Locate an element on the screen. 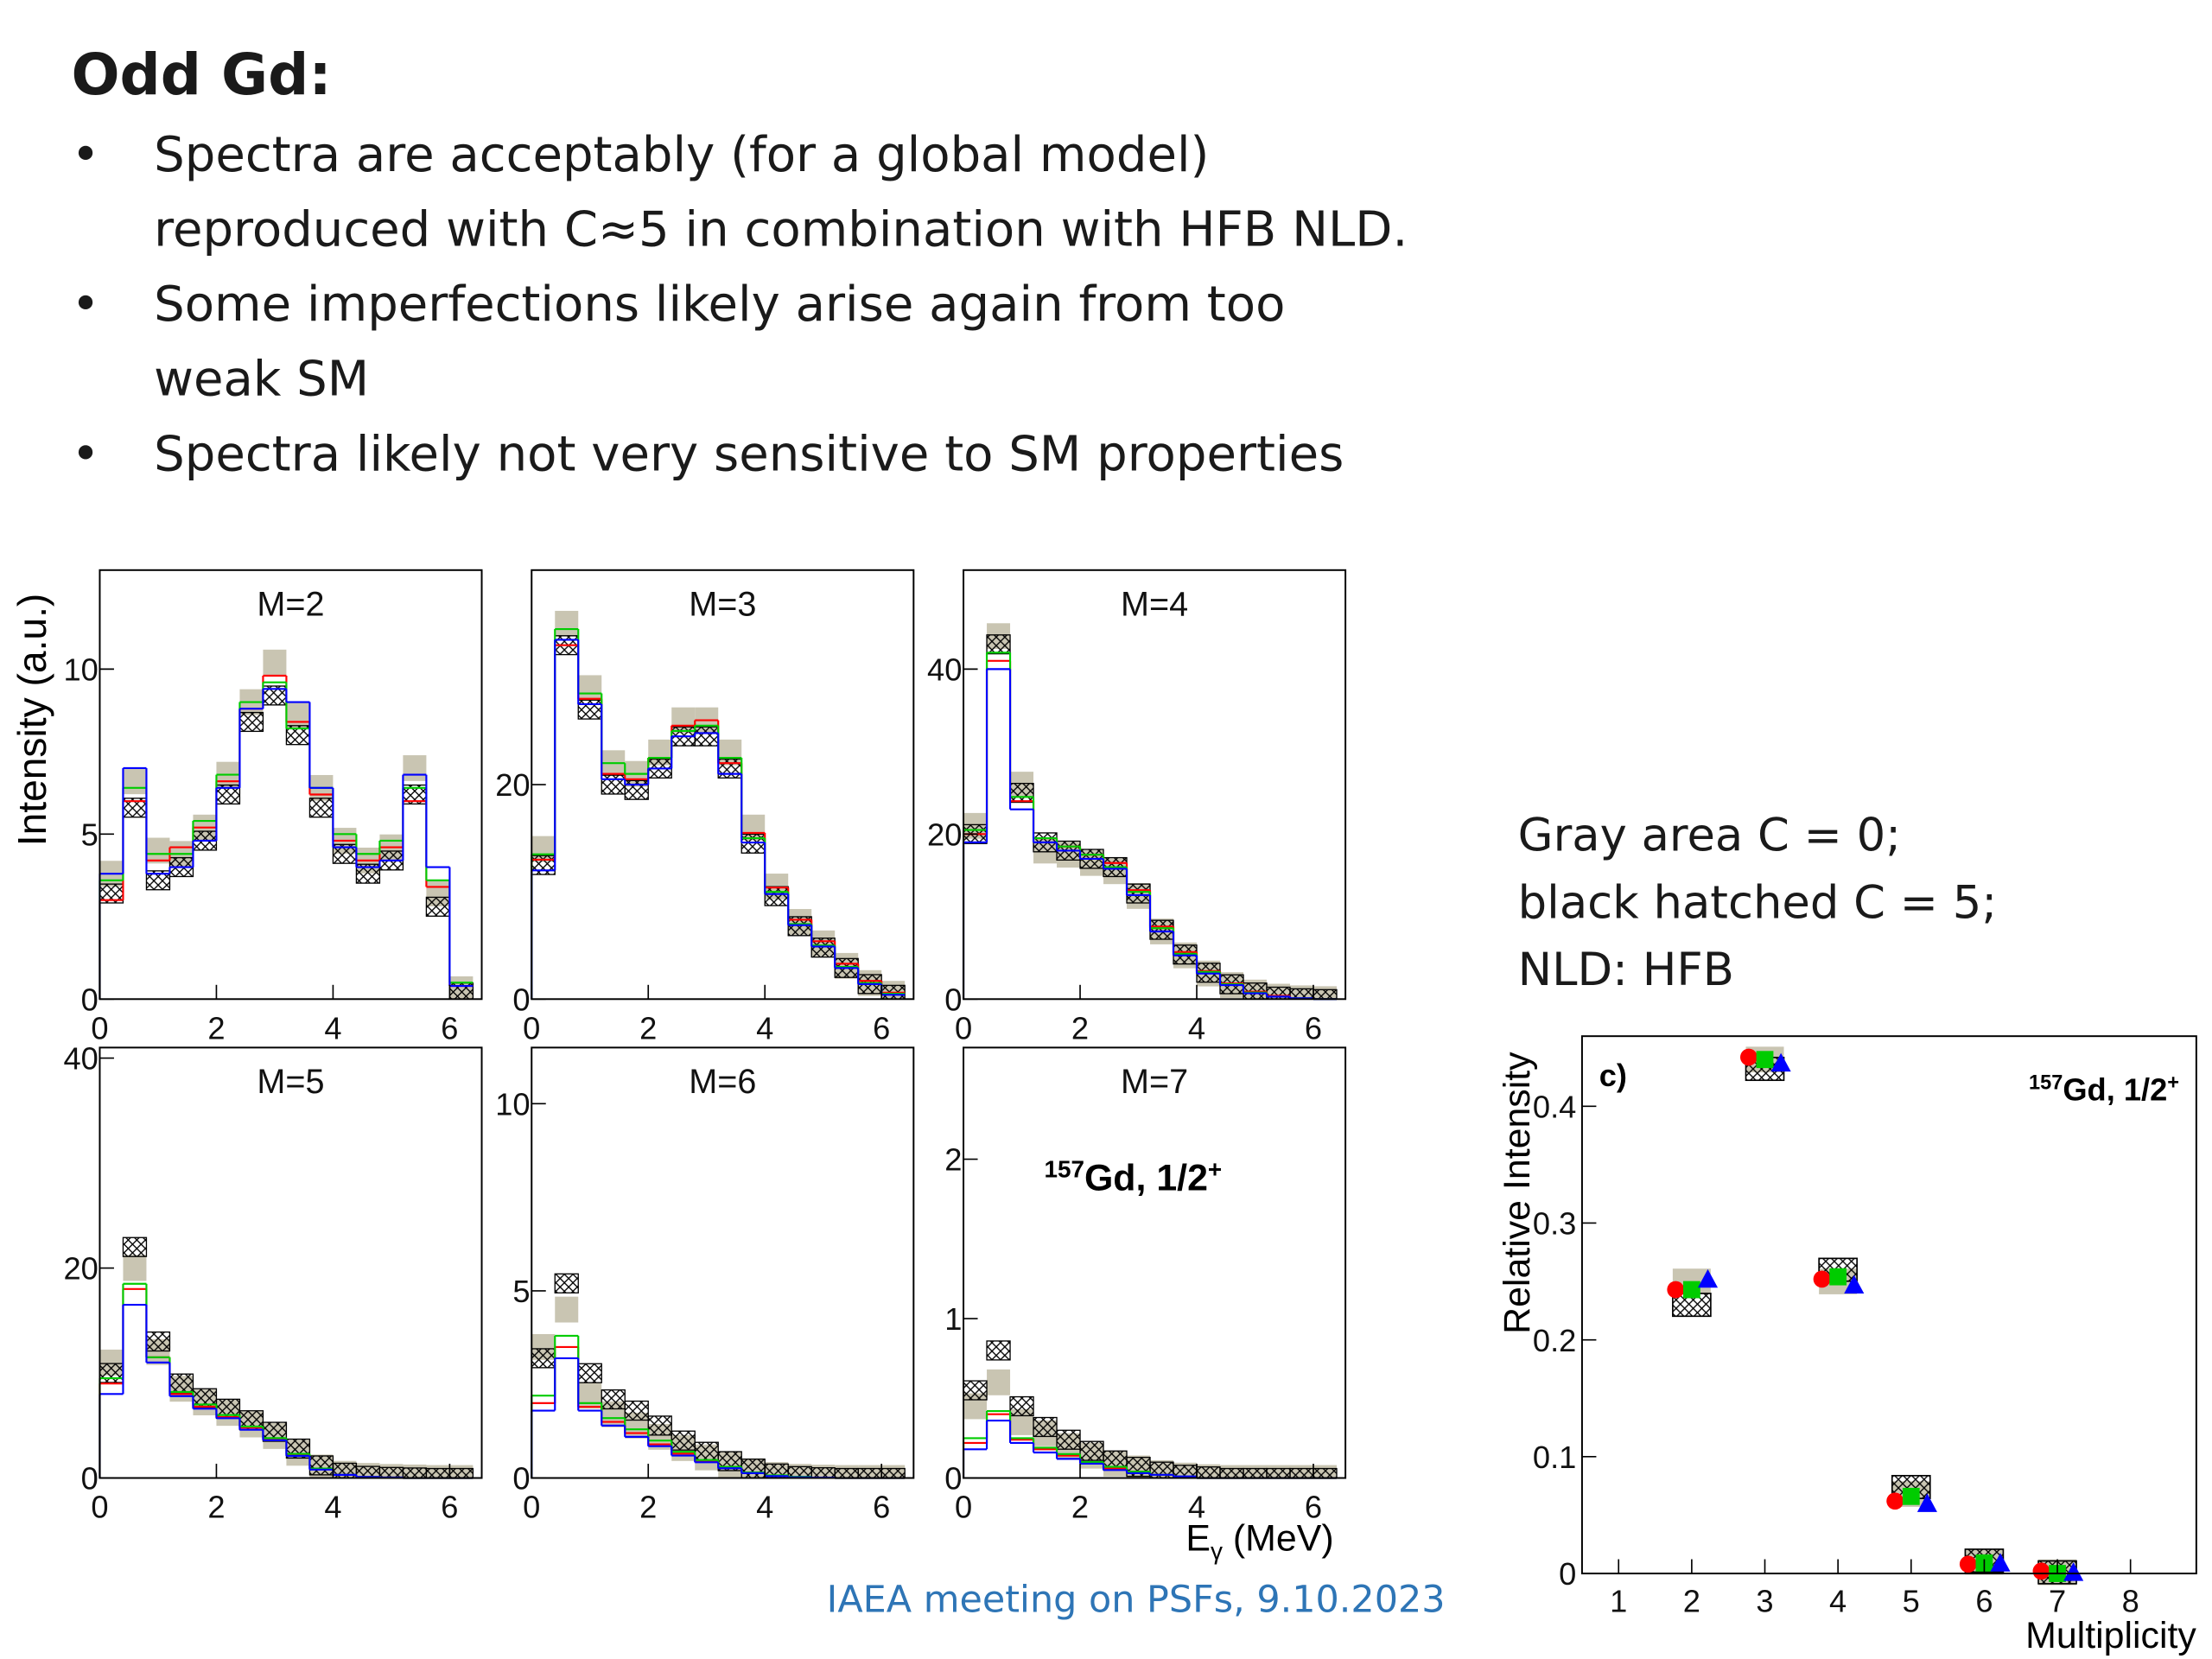 This screenshot has width=2212, height=1659. histogram-panel: 0 2 4 6 0 1 2 M=7 157Gd, 1/2+ is located at coordinates (1145, 1285).